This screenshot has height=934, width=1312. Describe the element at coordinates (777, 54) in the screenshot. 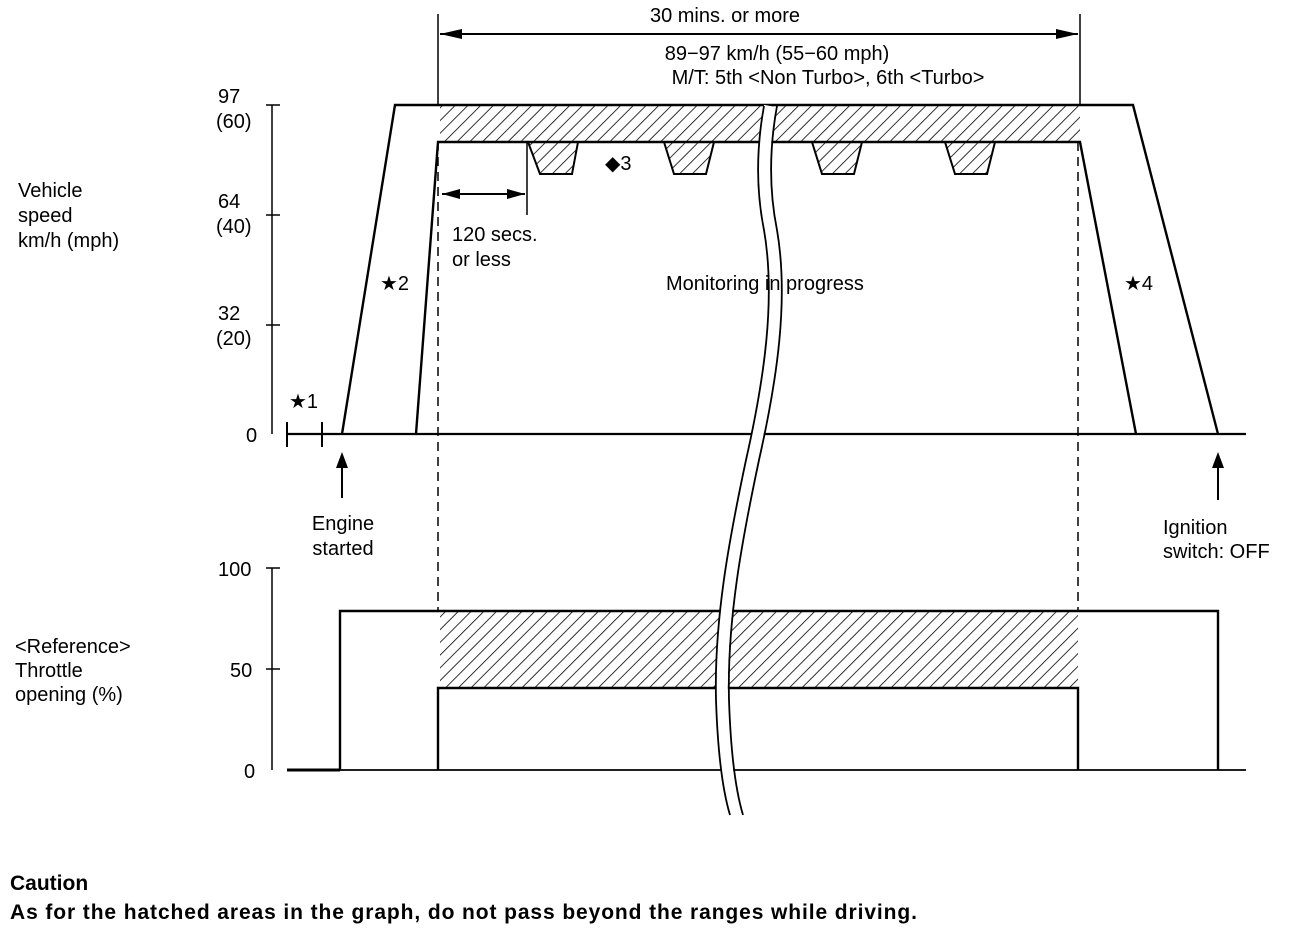

I see `speed-range-label: 89−97 km/h (55−60 mph)` at that location.